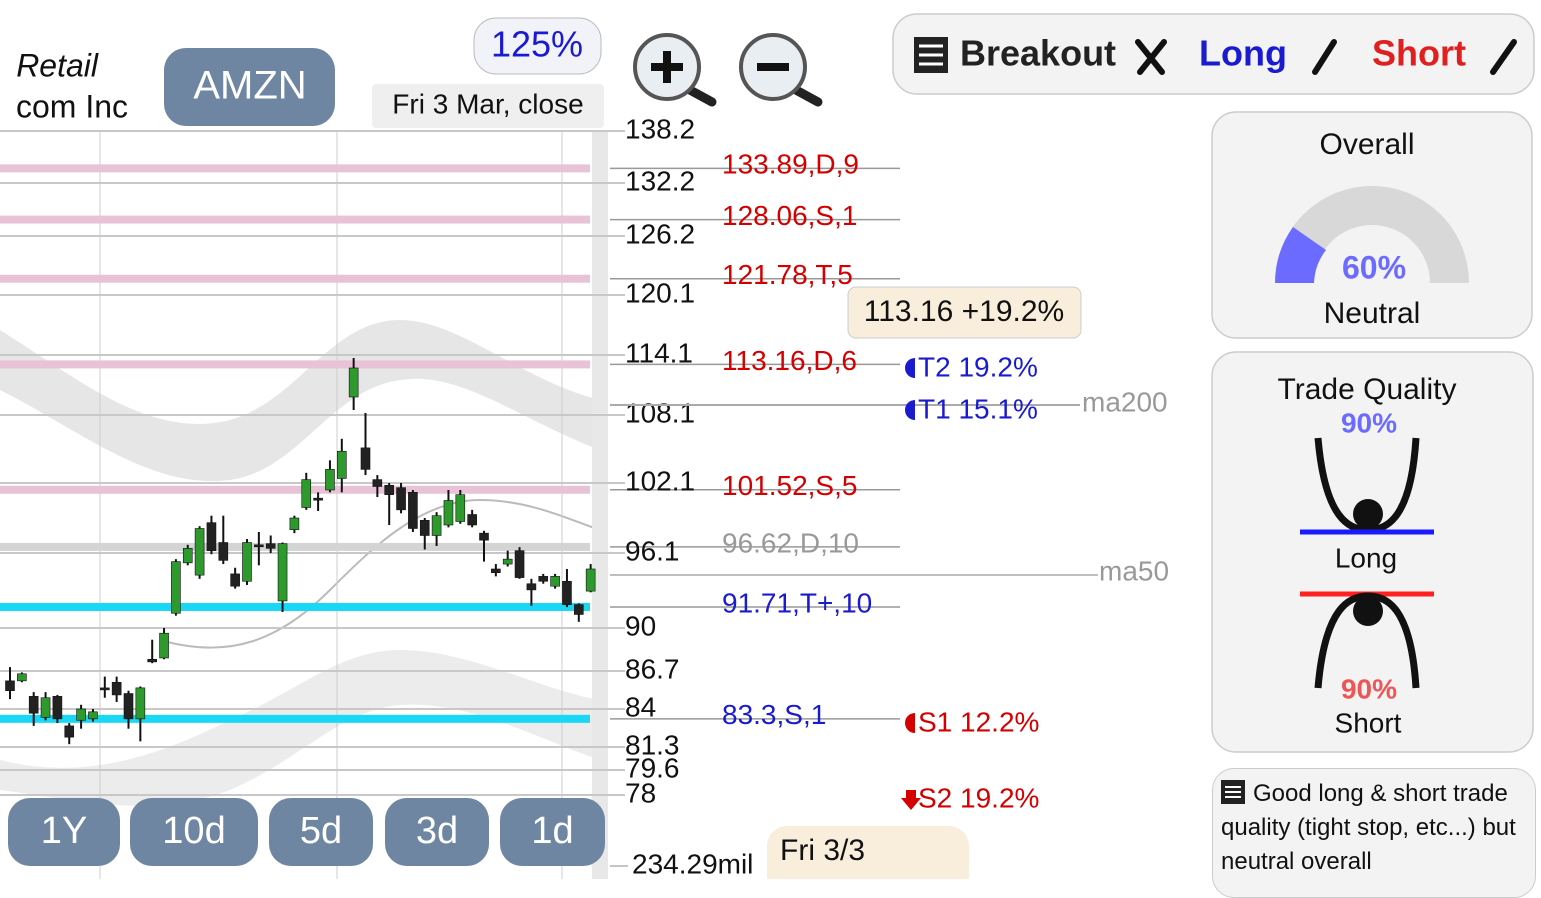 This screenshot has width=1541, height=898. I want to click on quality-panel, so click(1372, 552).